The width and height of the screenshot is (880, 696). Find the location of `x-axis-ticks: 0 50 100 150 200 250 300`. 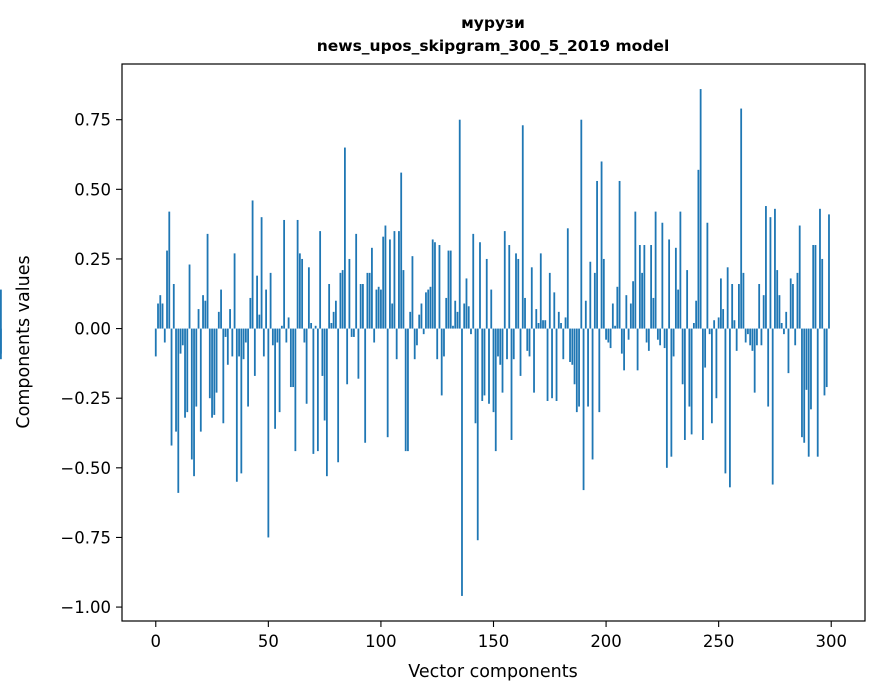

x-axis-ticks: 0 50 100 150 200 250 300 is located at coordinates (499, 636).